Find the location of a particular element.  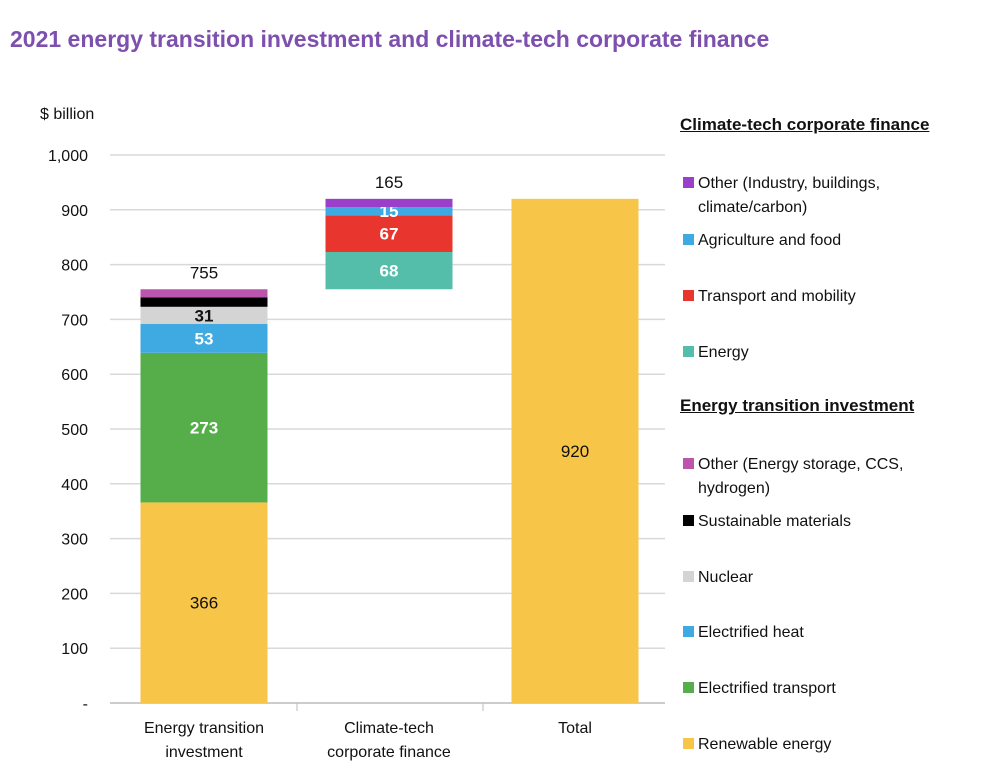

legend-item: Electrified heat is located at coordinates (828, 633).